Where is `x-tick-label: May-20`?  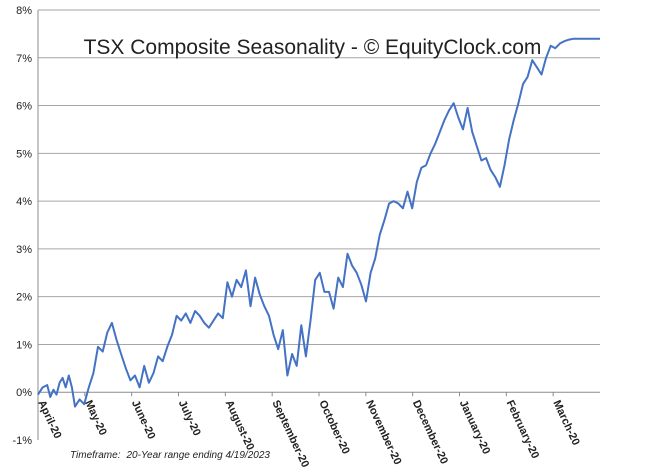 x-tick-label: May-20 is located at coordinates (95, 417).